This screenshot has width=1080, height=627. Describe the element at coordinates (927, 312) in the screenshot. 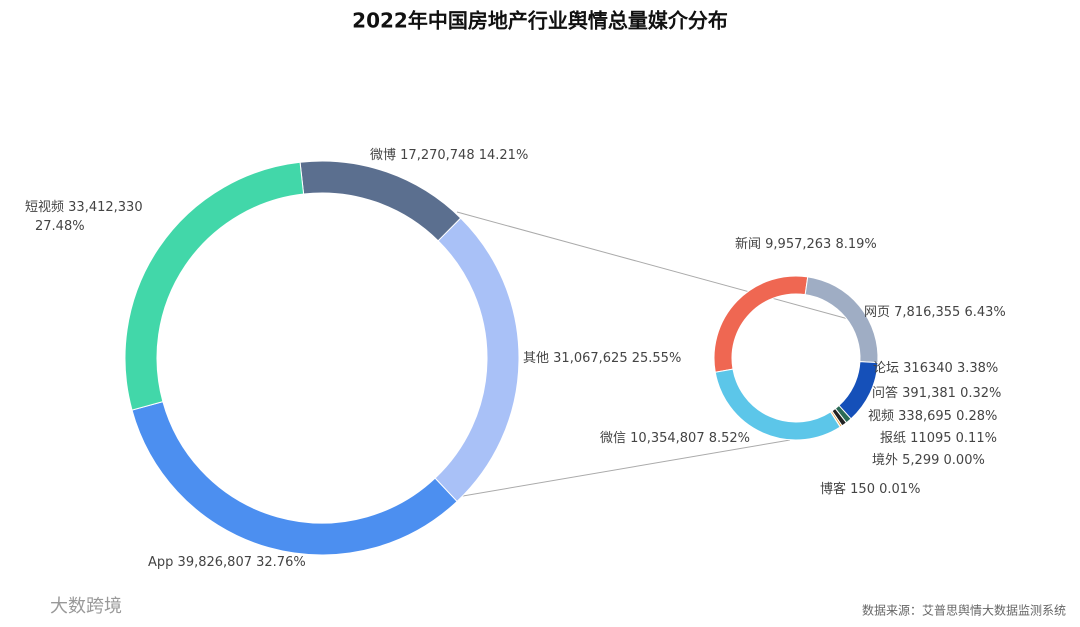

I see `label-value: 7,816,355` at that location.